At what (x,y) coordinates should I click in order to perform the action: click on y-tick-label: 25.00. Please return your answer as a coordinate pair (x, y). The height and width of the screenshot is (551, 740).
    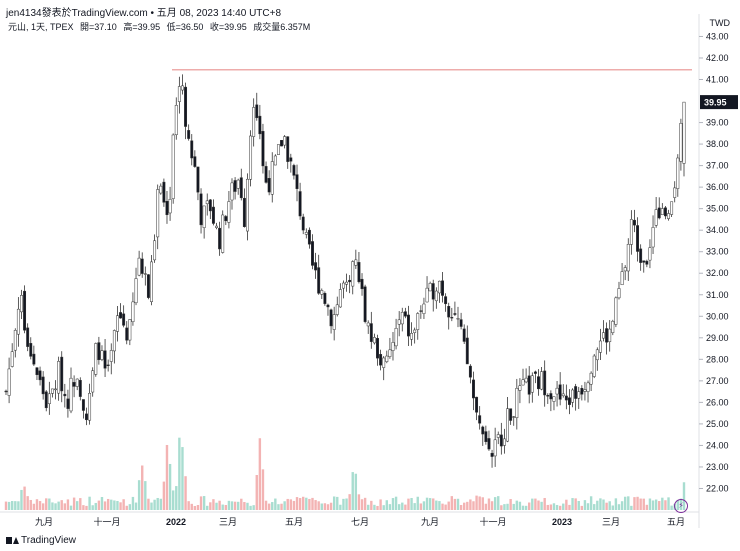
    Looking at the image, I should click on (717, 424).